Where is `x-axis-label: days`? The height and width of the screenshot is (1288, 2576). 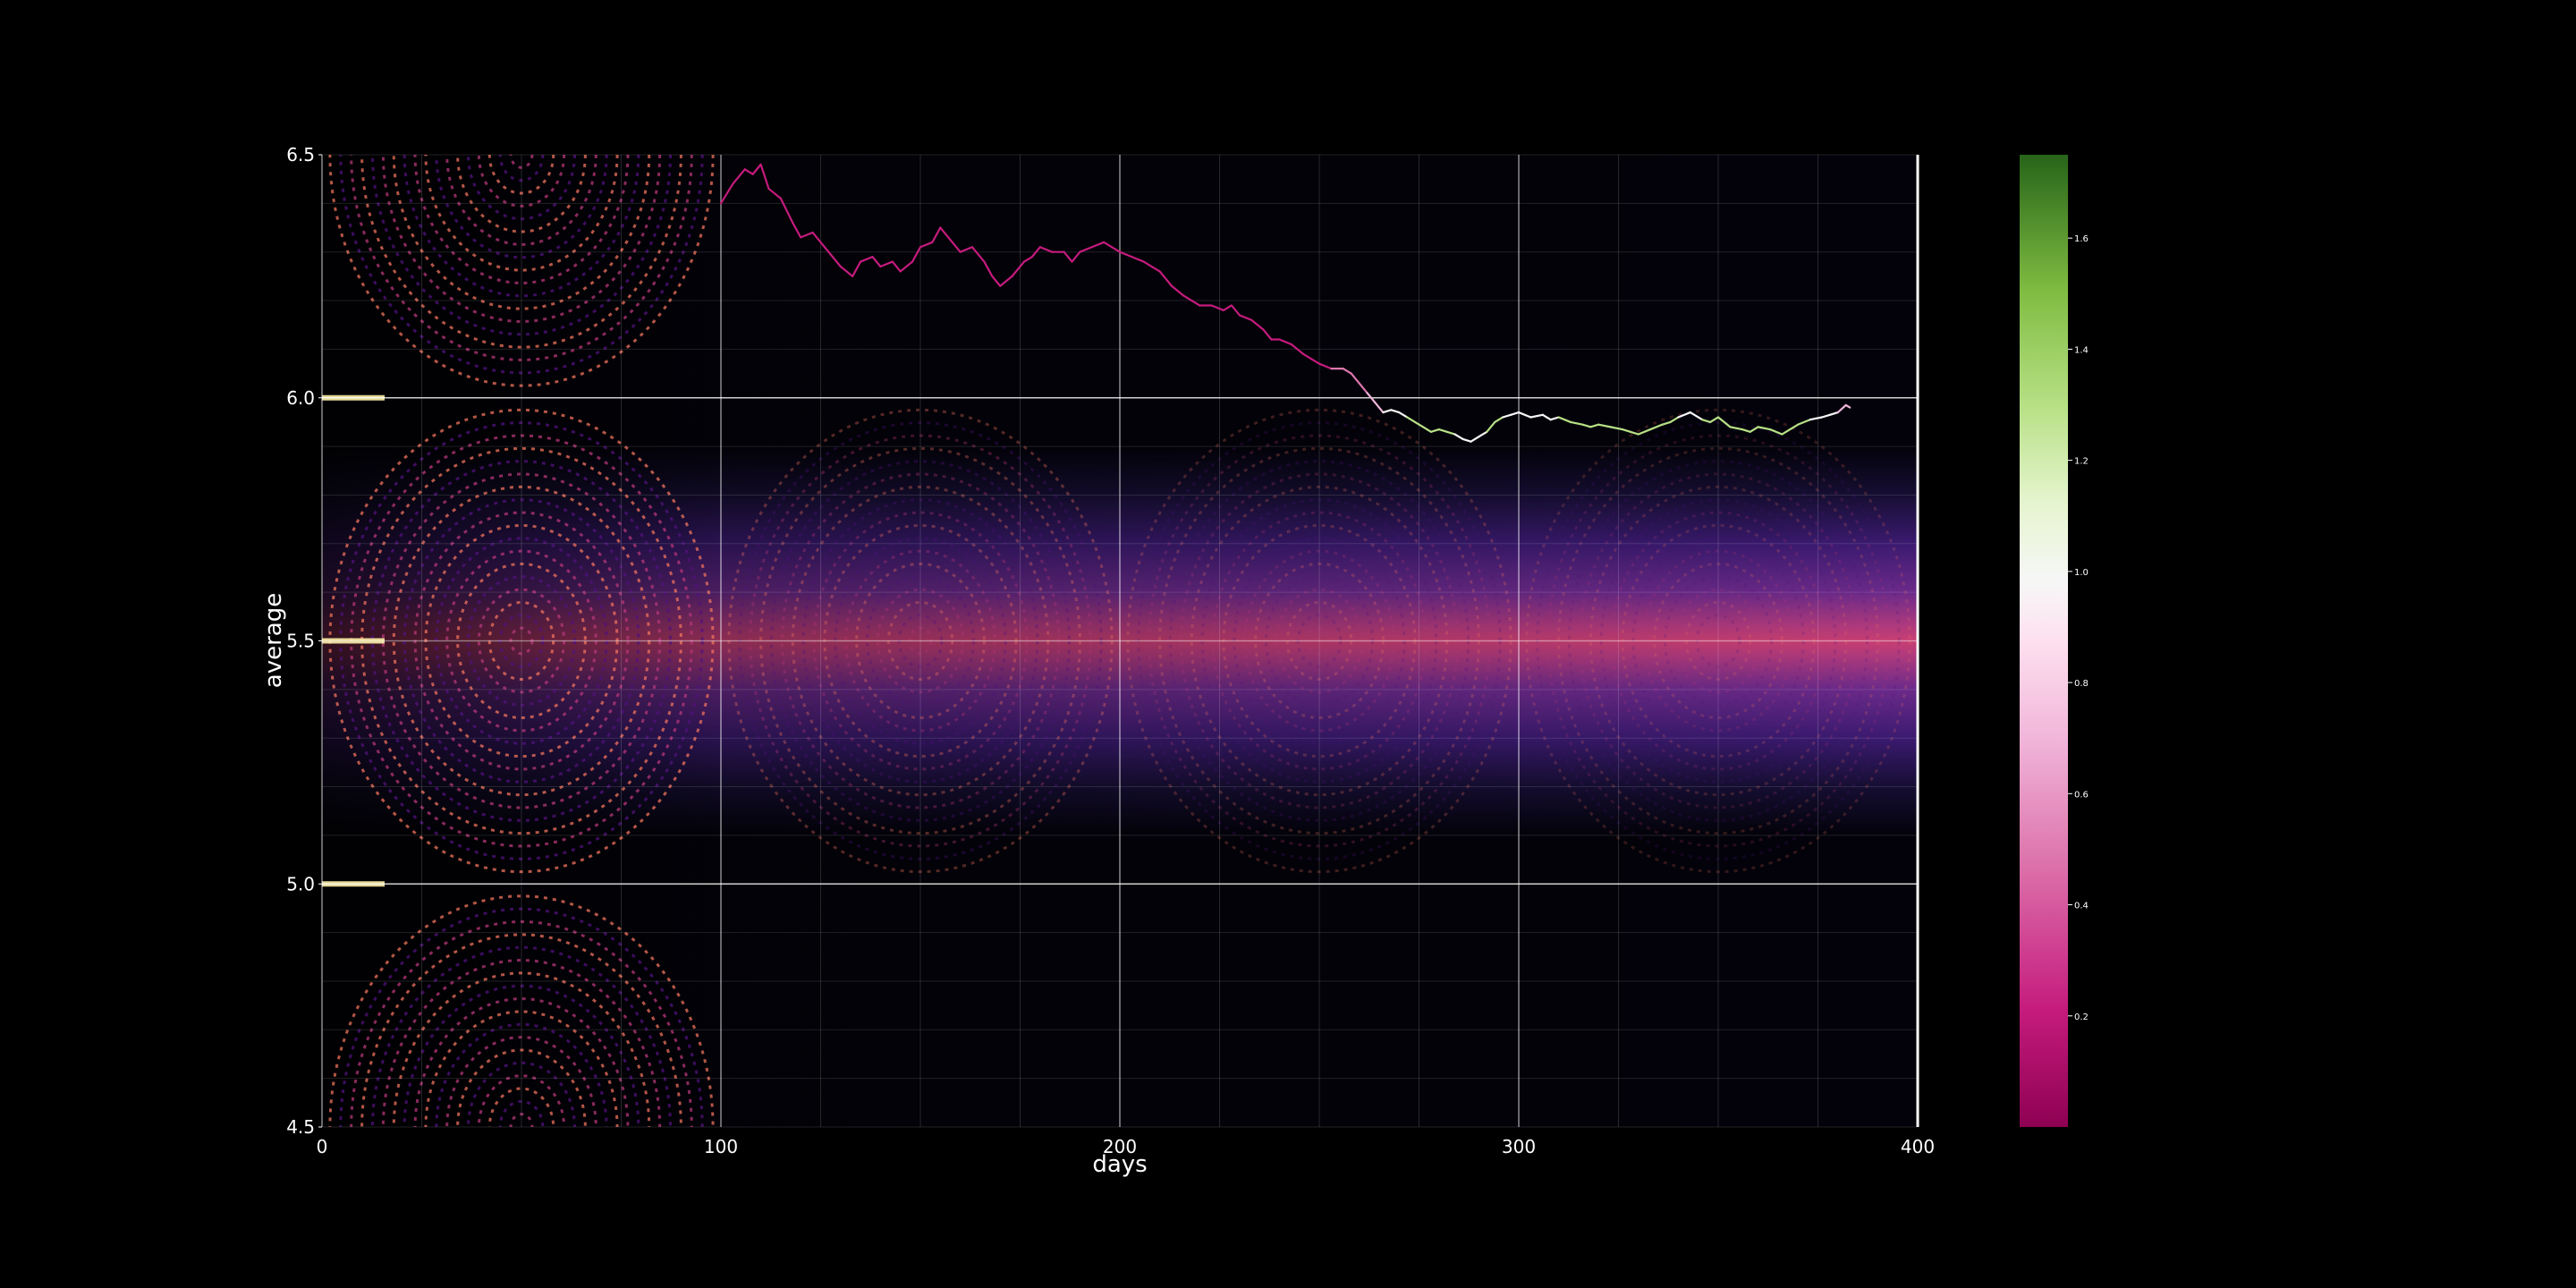
x-axis-label: days is located at coordinates (1119, 1164).